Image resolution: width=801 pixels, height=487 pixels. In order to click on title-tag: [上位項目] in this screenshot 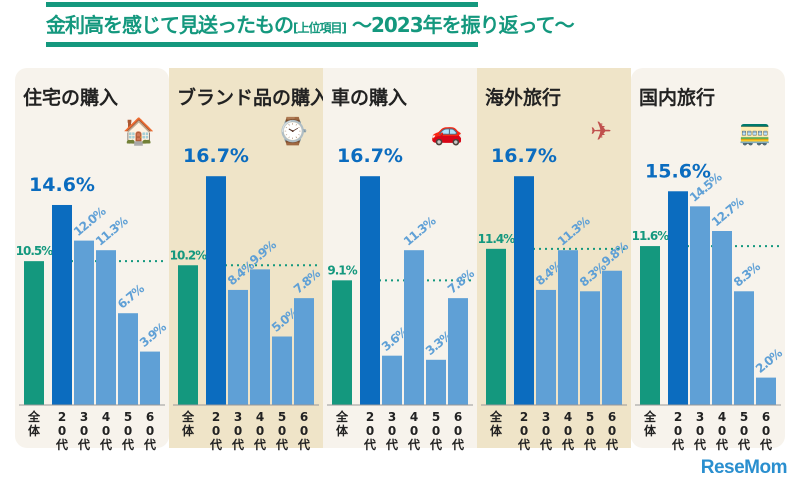, I will do `click(320, 28)`.